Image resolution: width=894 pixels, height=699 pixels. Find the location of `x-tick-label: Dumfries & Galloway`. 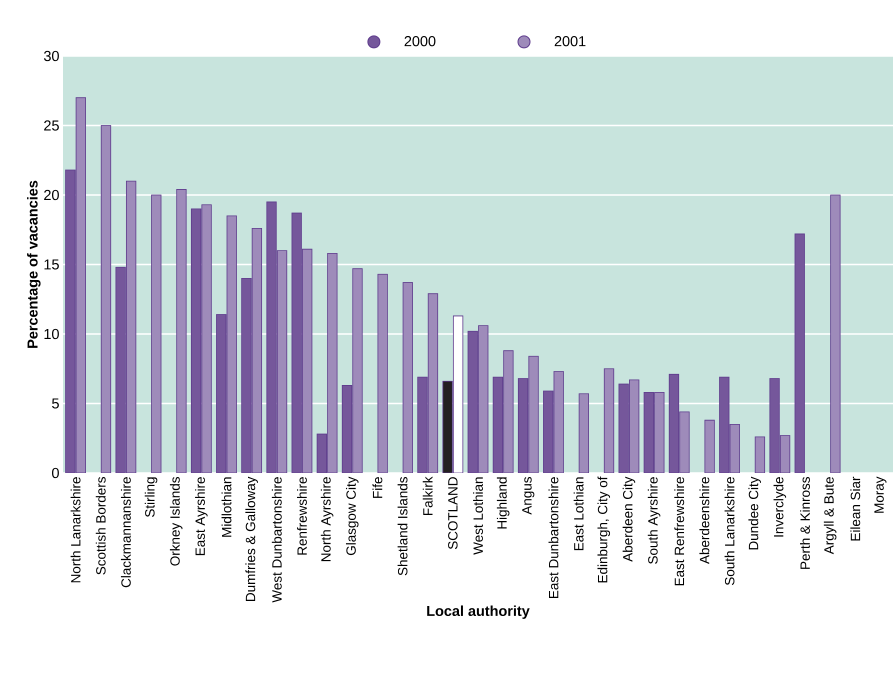

x-tick-label: Dumfries & Galloway is located at coordinates (251, 538).